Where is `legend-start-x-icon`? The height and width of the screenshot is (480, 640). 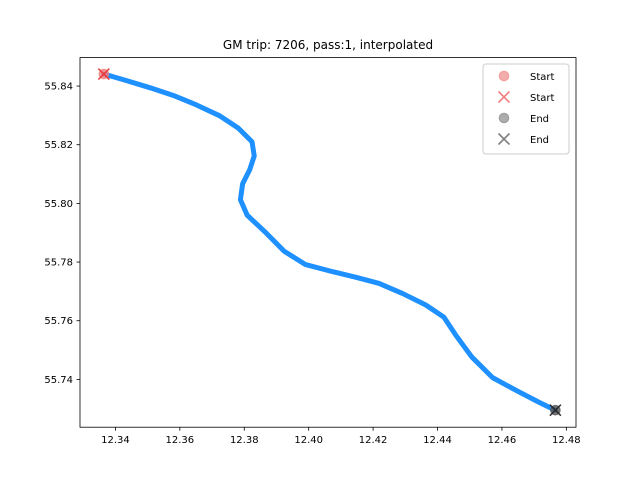 legend-start-x-icon is located at coordinates (504, 97).